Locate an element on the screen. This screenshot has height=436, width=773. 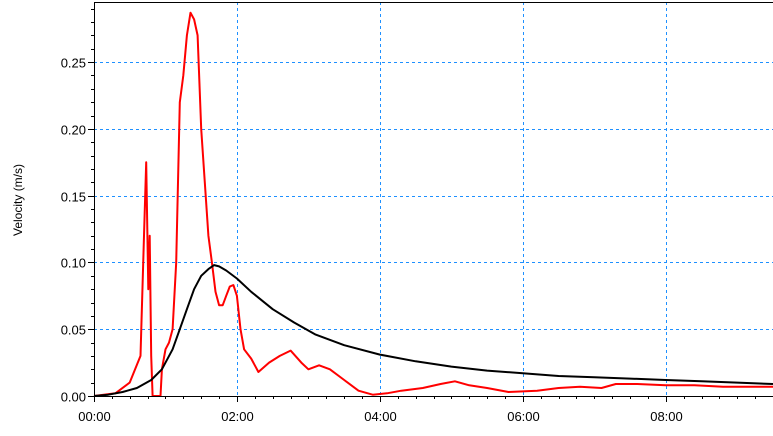
y-tick-label: 0.00 is located at coordinates (73, 397).